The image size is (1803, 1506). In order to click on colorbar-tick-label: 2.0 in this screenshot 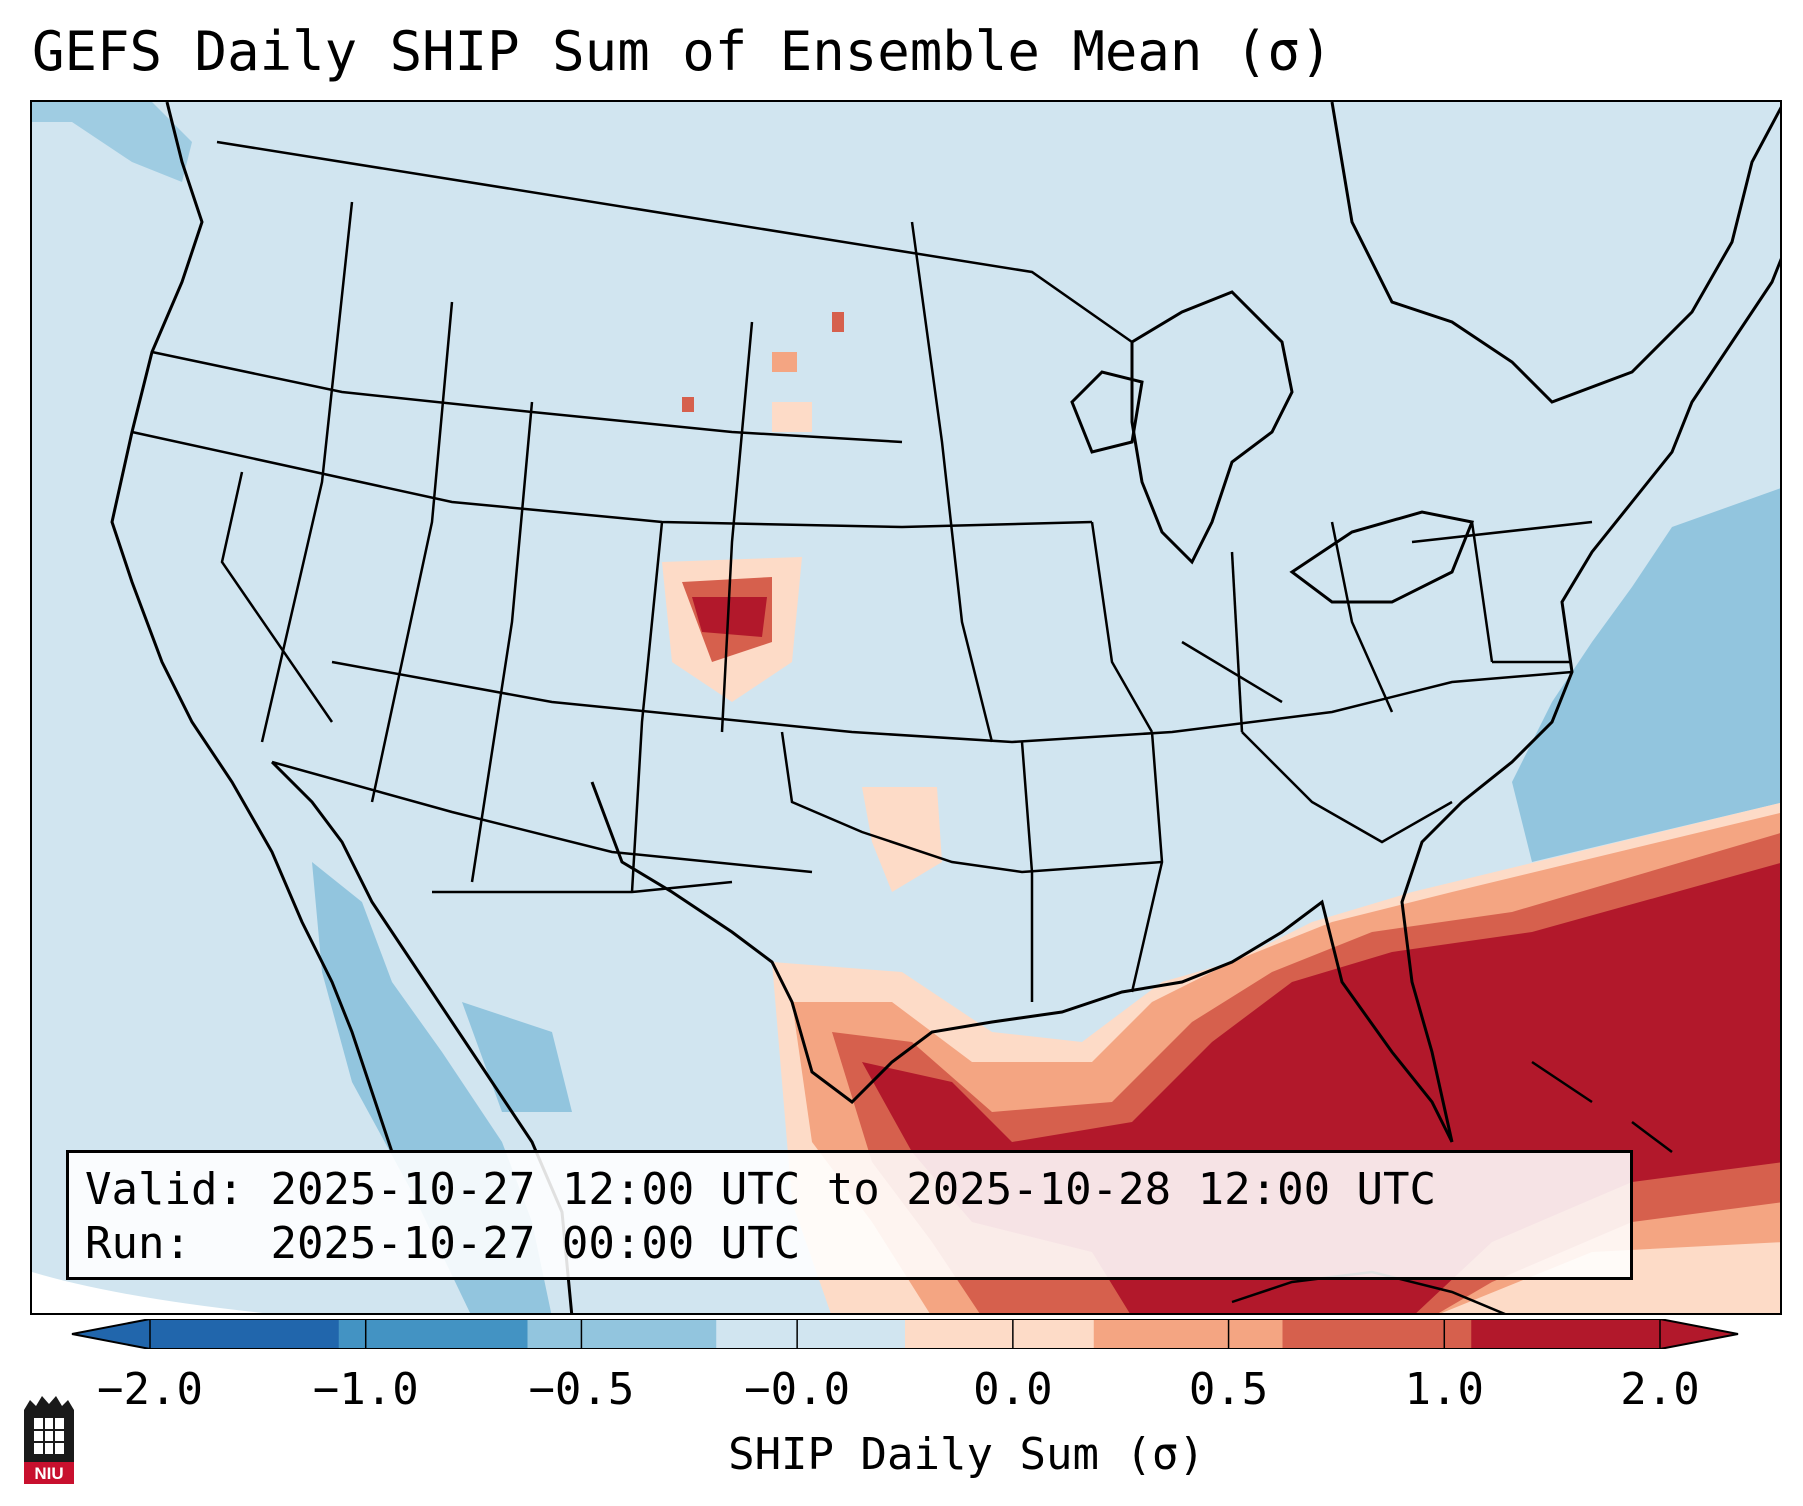, I will do `click(1660, 1389)`.